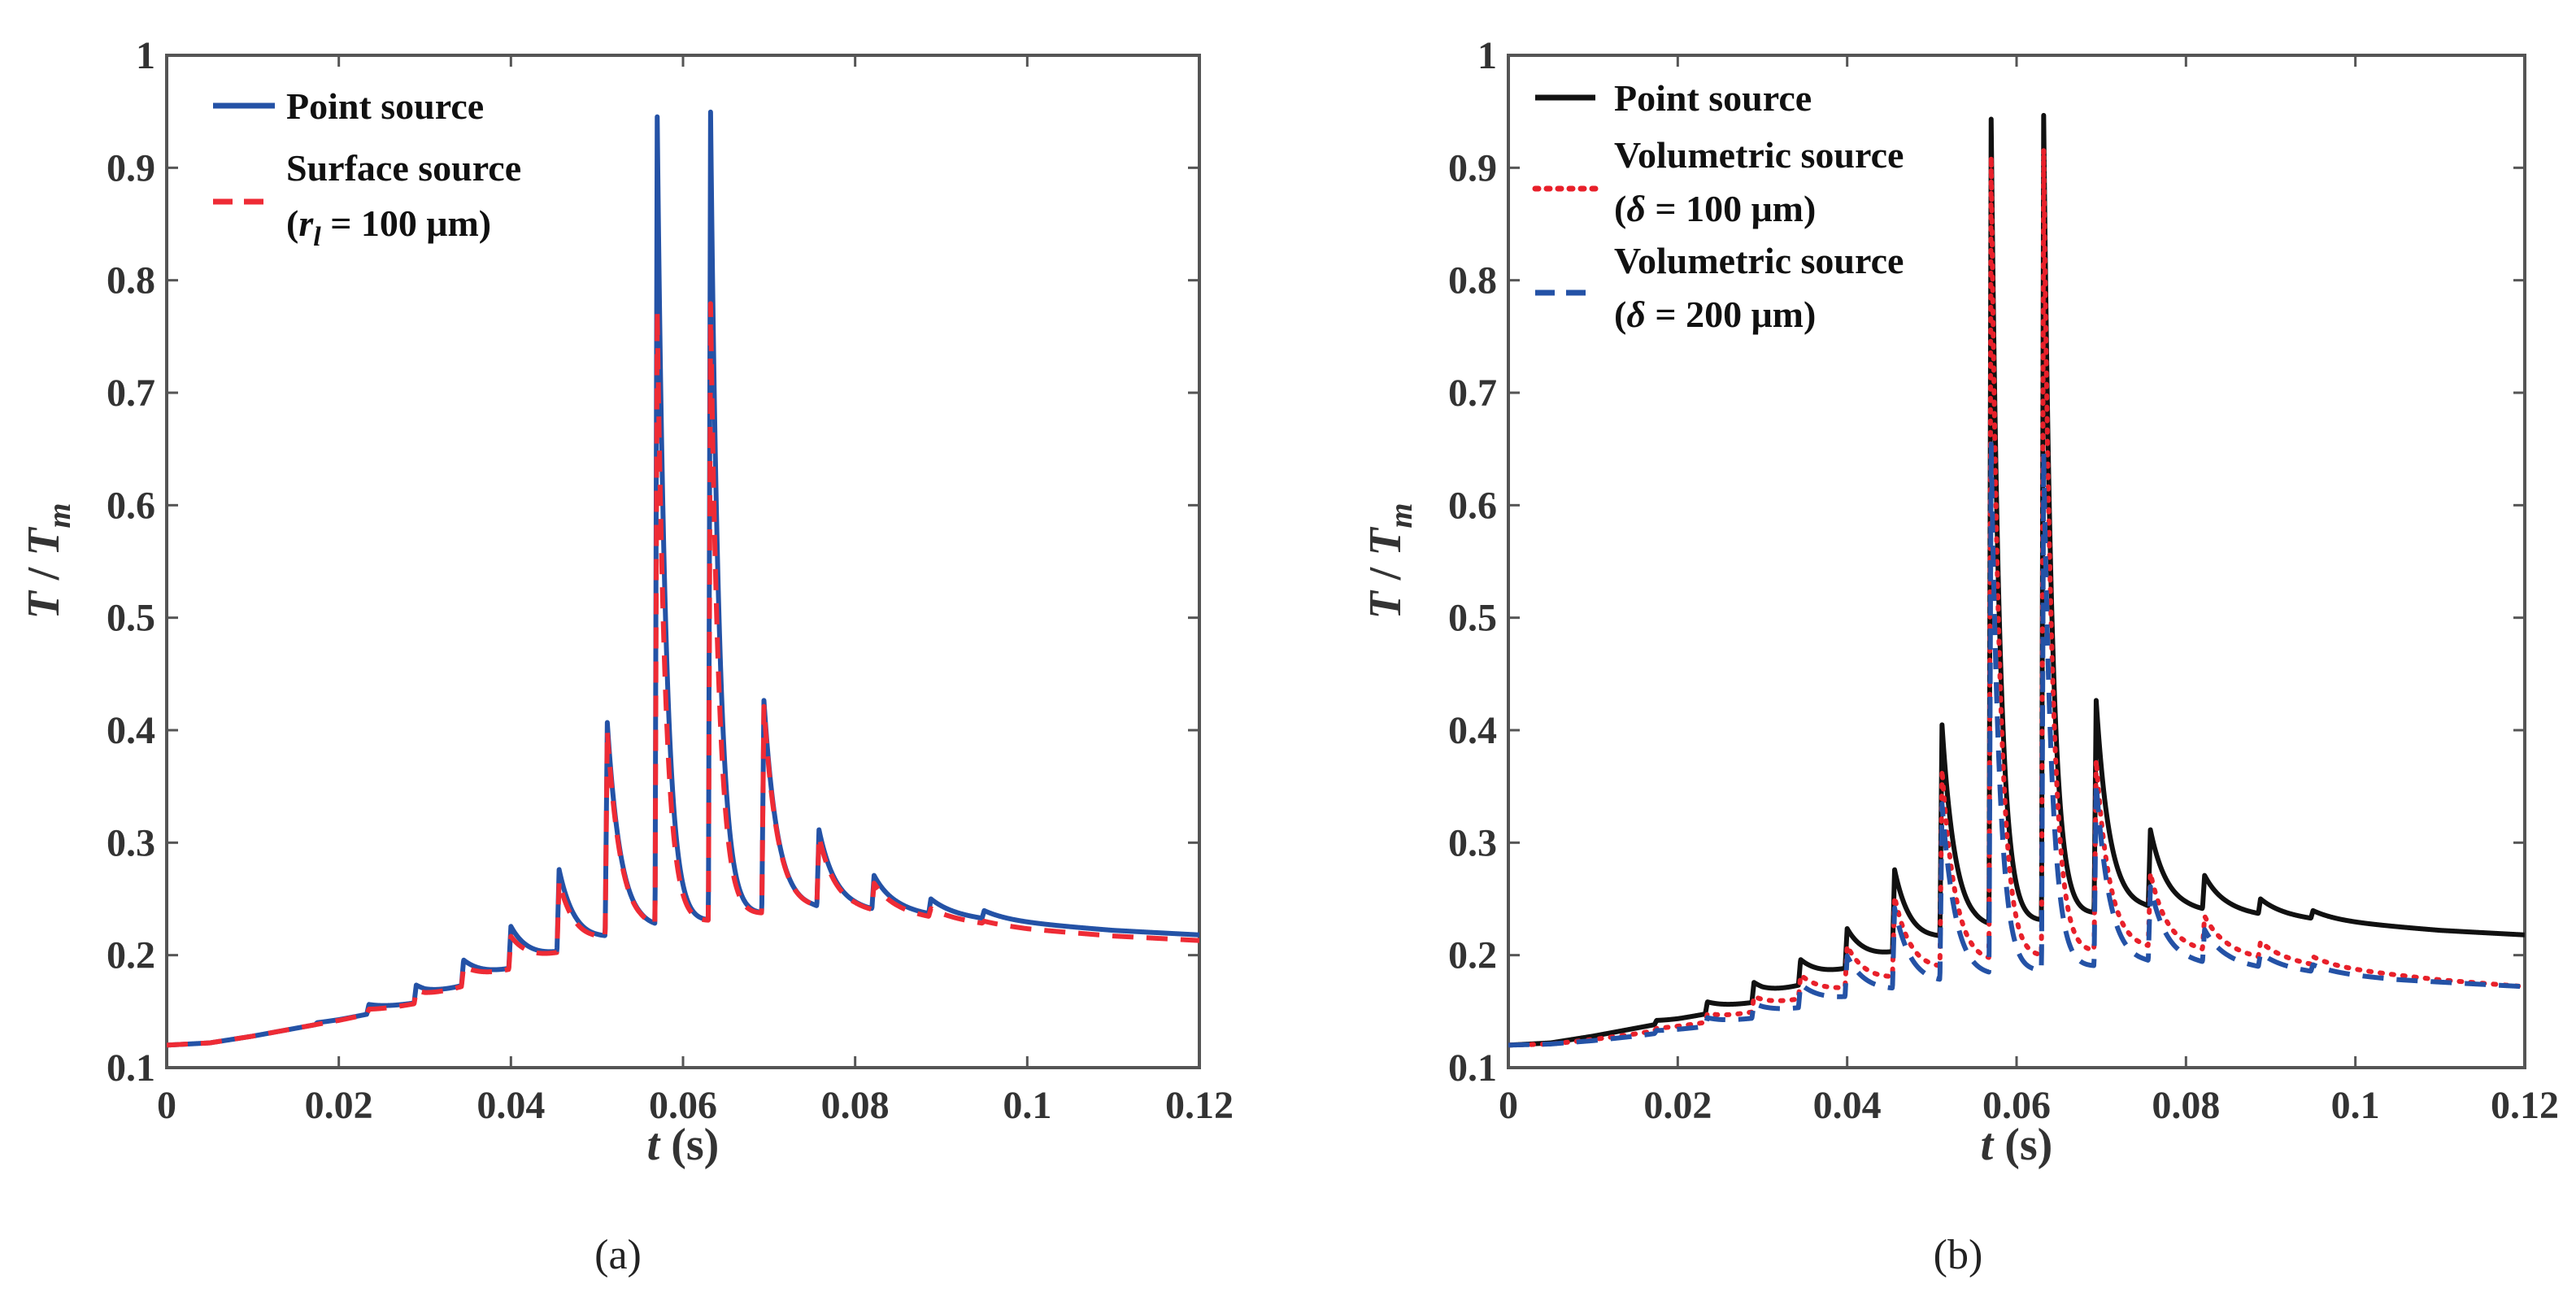 Image resolution: width=2576 pixels, height=1301 pixels. I want to click on y-axis-label-b: T / Tm, so click(1390, 561).